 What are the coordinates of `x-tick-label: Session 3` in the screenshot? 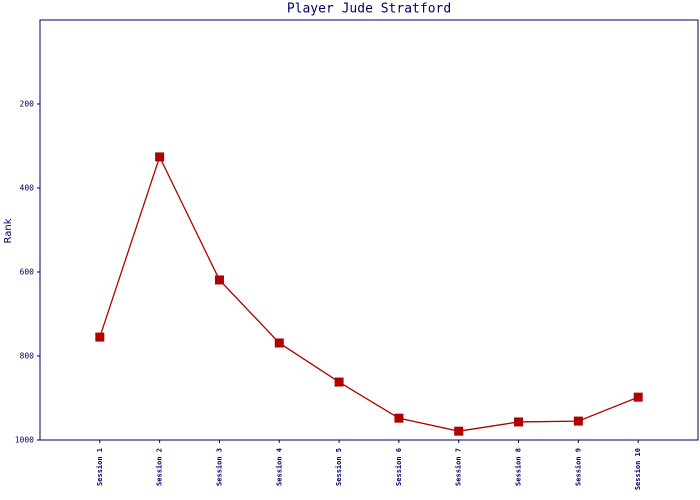 It's located at (219, 467).